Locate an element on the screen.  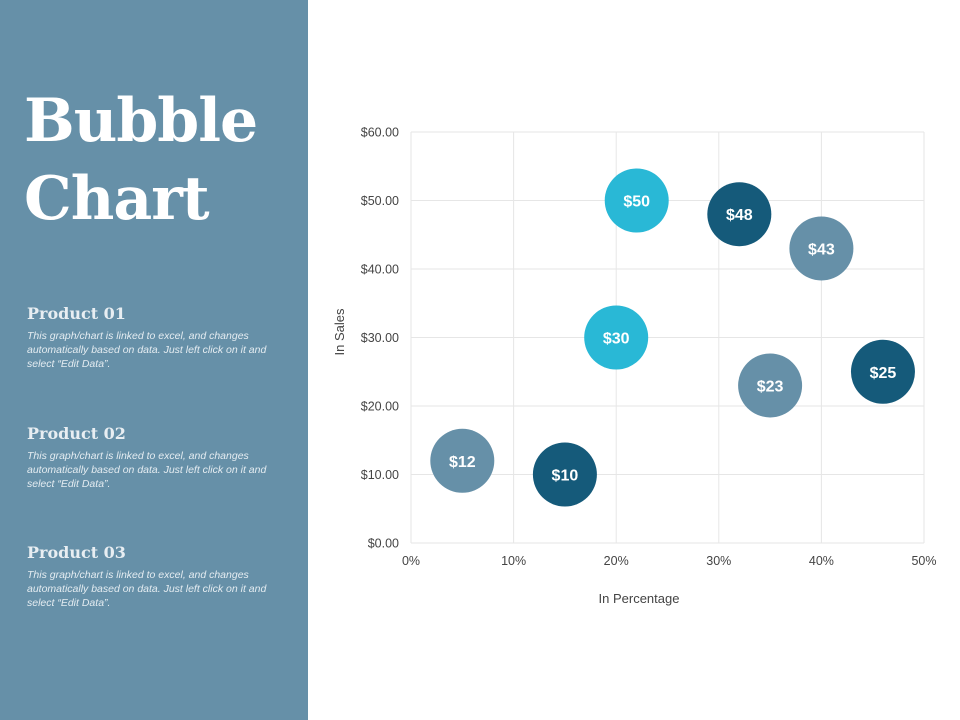
x-tick-label: 0% is located at coordinates (411, 561).